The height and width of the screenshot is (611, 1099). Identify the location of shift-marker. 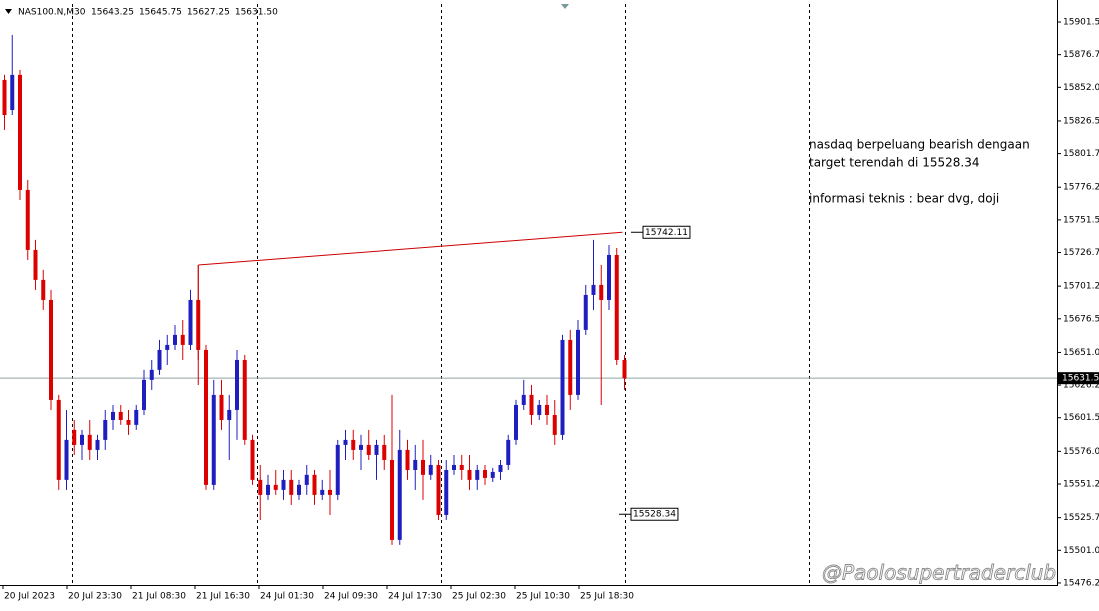
(565, 6).